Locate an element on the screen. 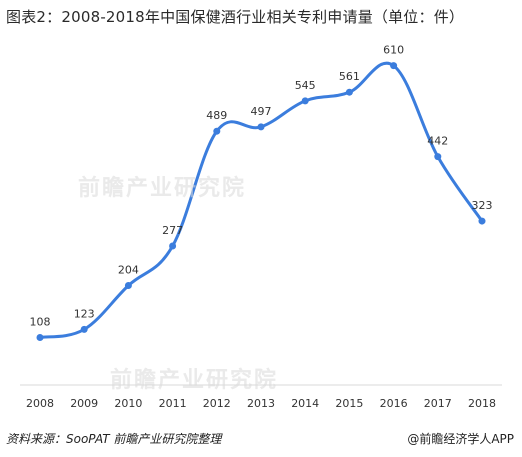 The image size is (522, 457). x-tick-2011: 2011 is located at coordinates (173, 403).